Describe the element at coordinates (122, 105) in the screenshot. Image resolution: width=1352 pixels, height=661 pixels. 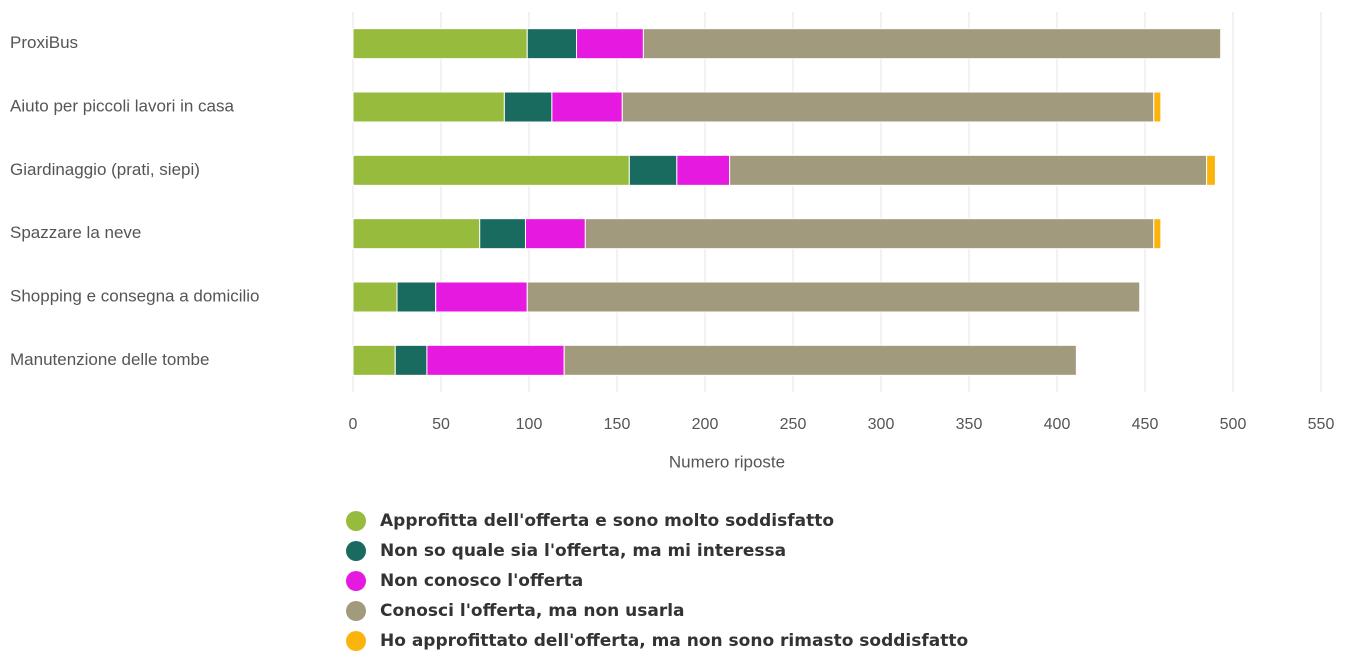
I see `y-tick-label: Aiuto per piccoli lavori in casa` at that location.